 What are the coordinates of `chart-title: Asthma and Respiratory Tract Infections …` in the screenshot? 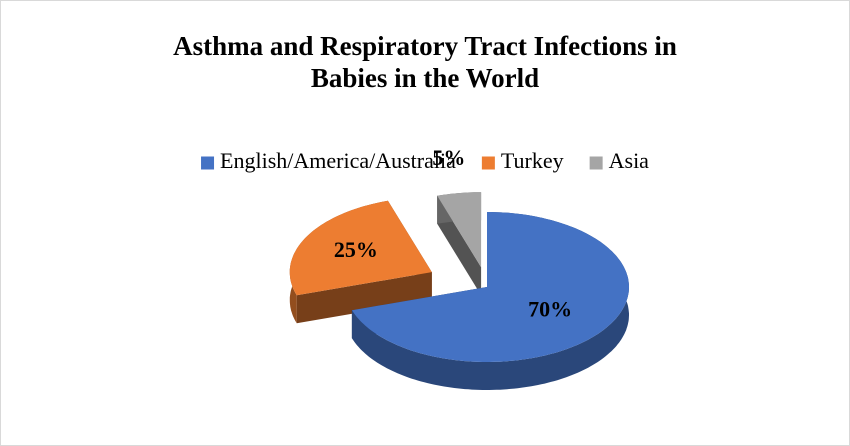 It's located at (425, 62).